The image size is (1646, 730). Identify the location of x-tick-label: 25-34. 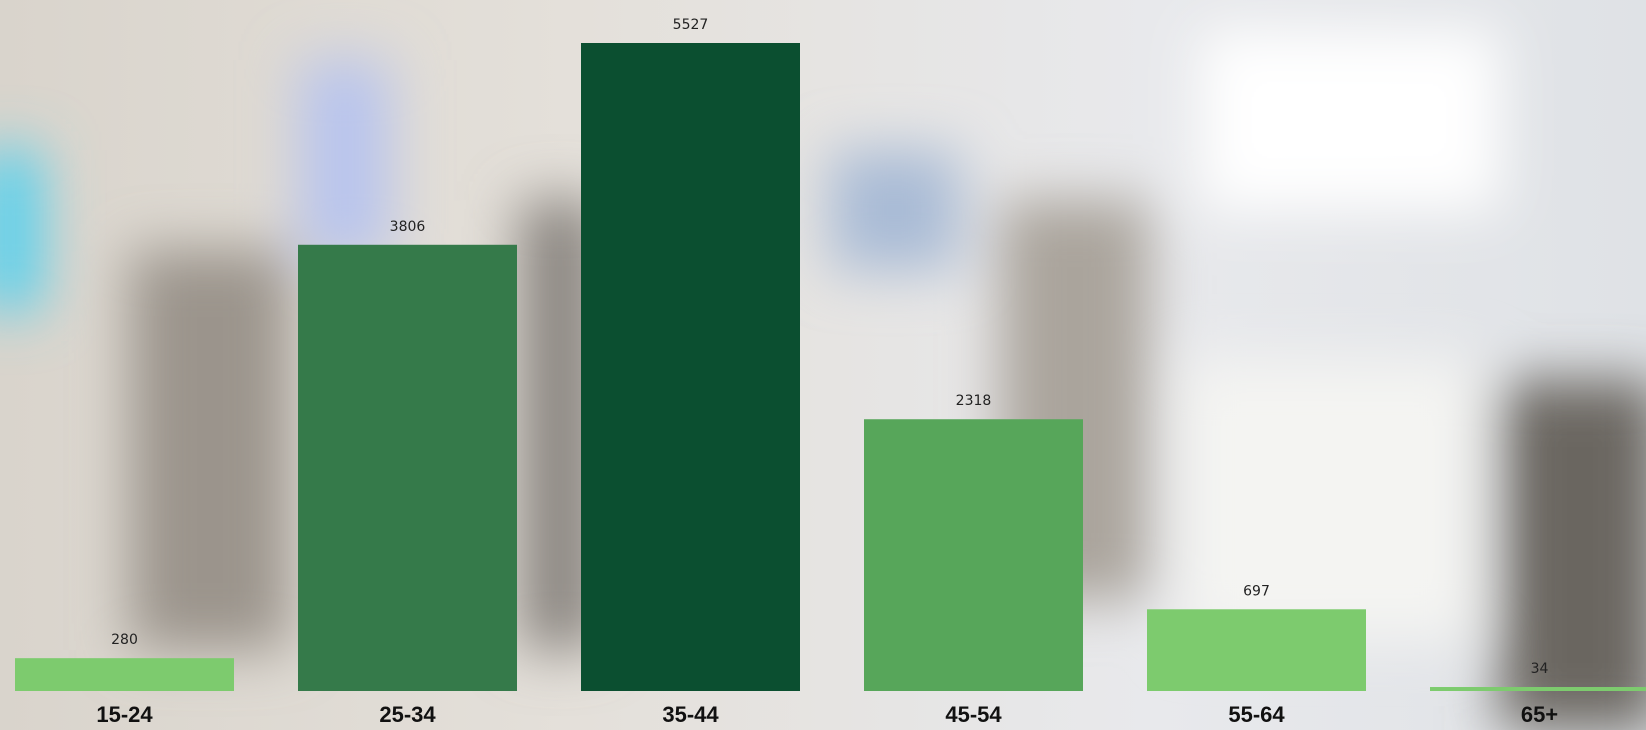
(407, 714).